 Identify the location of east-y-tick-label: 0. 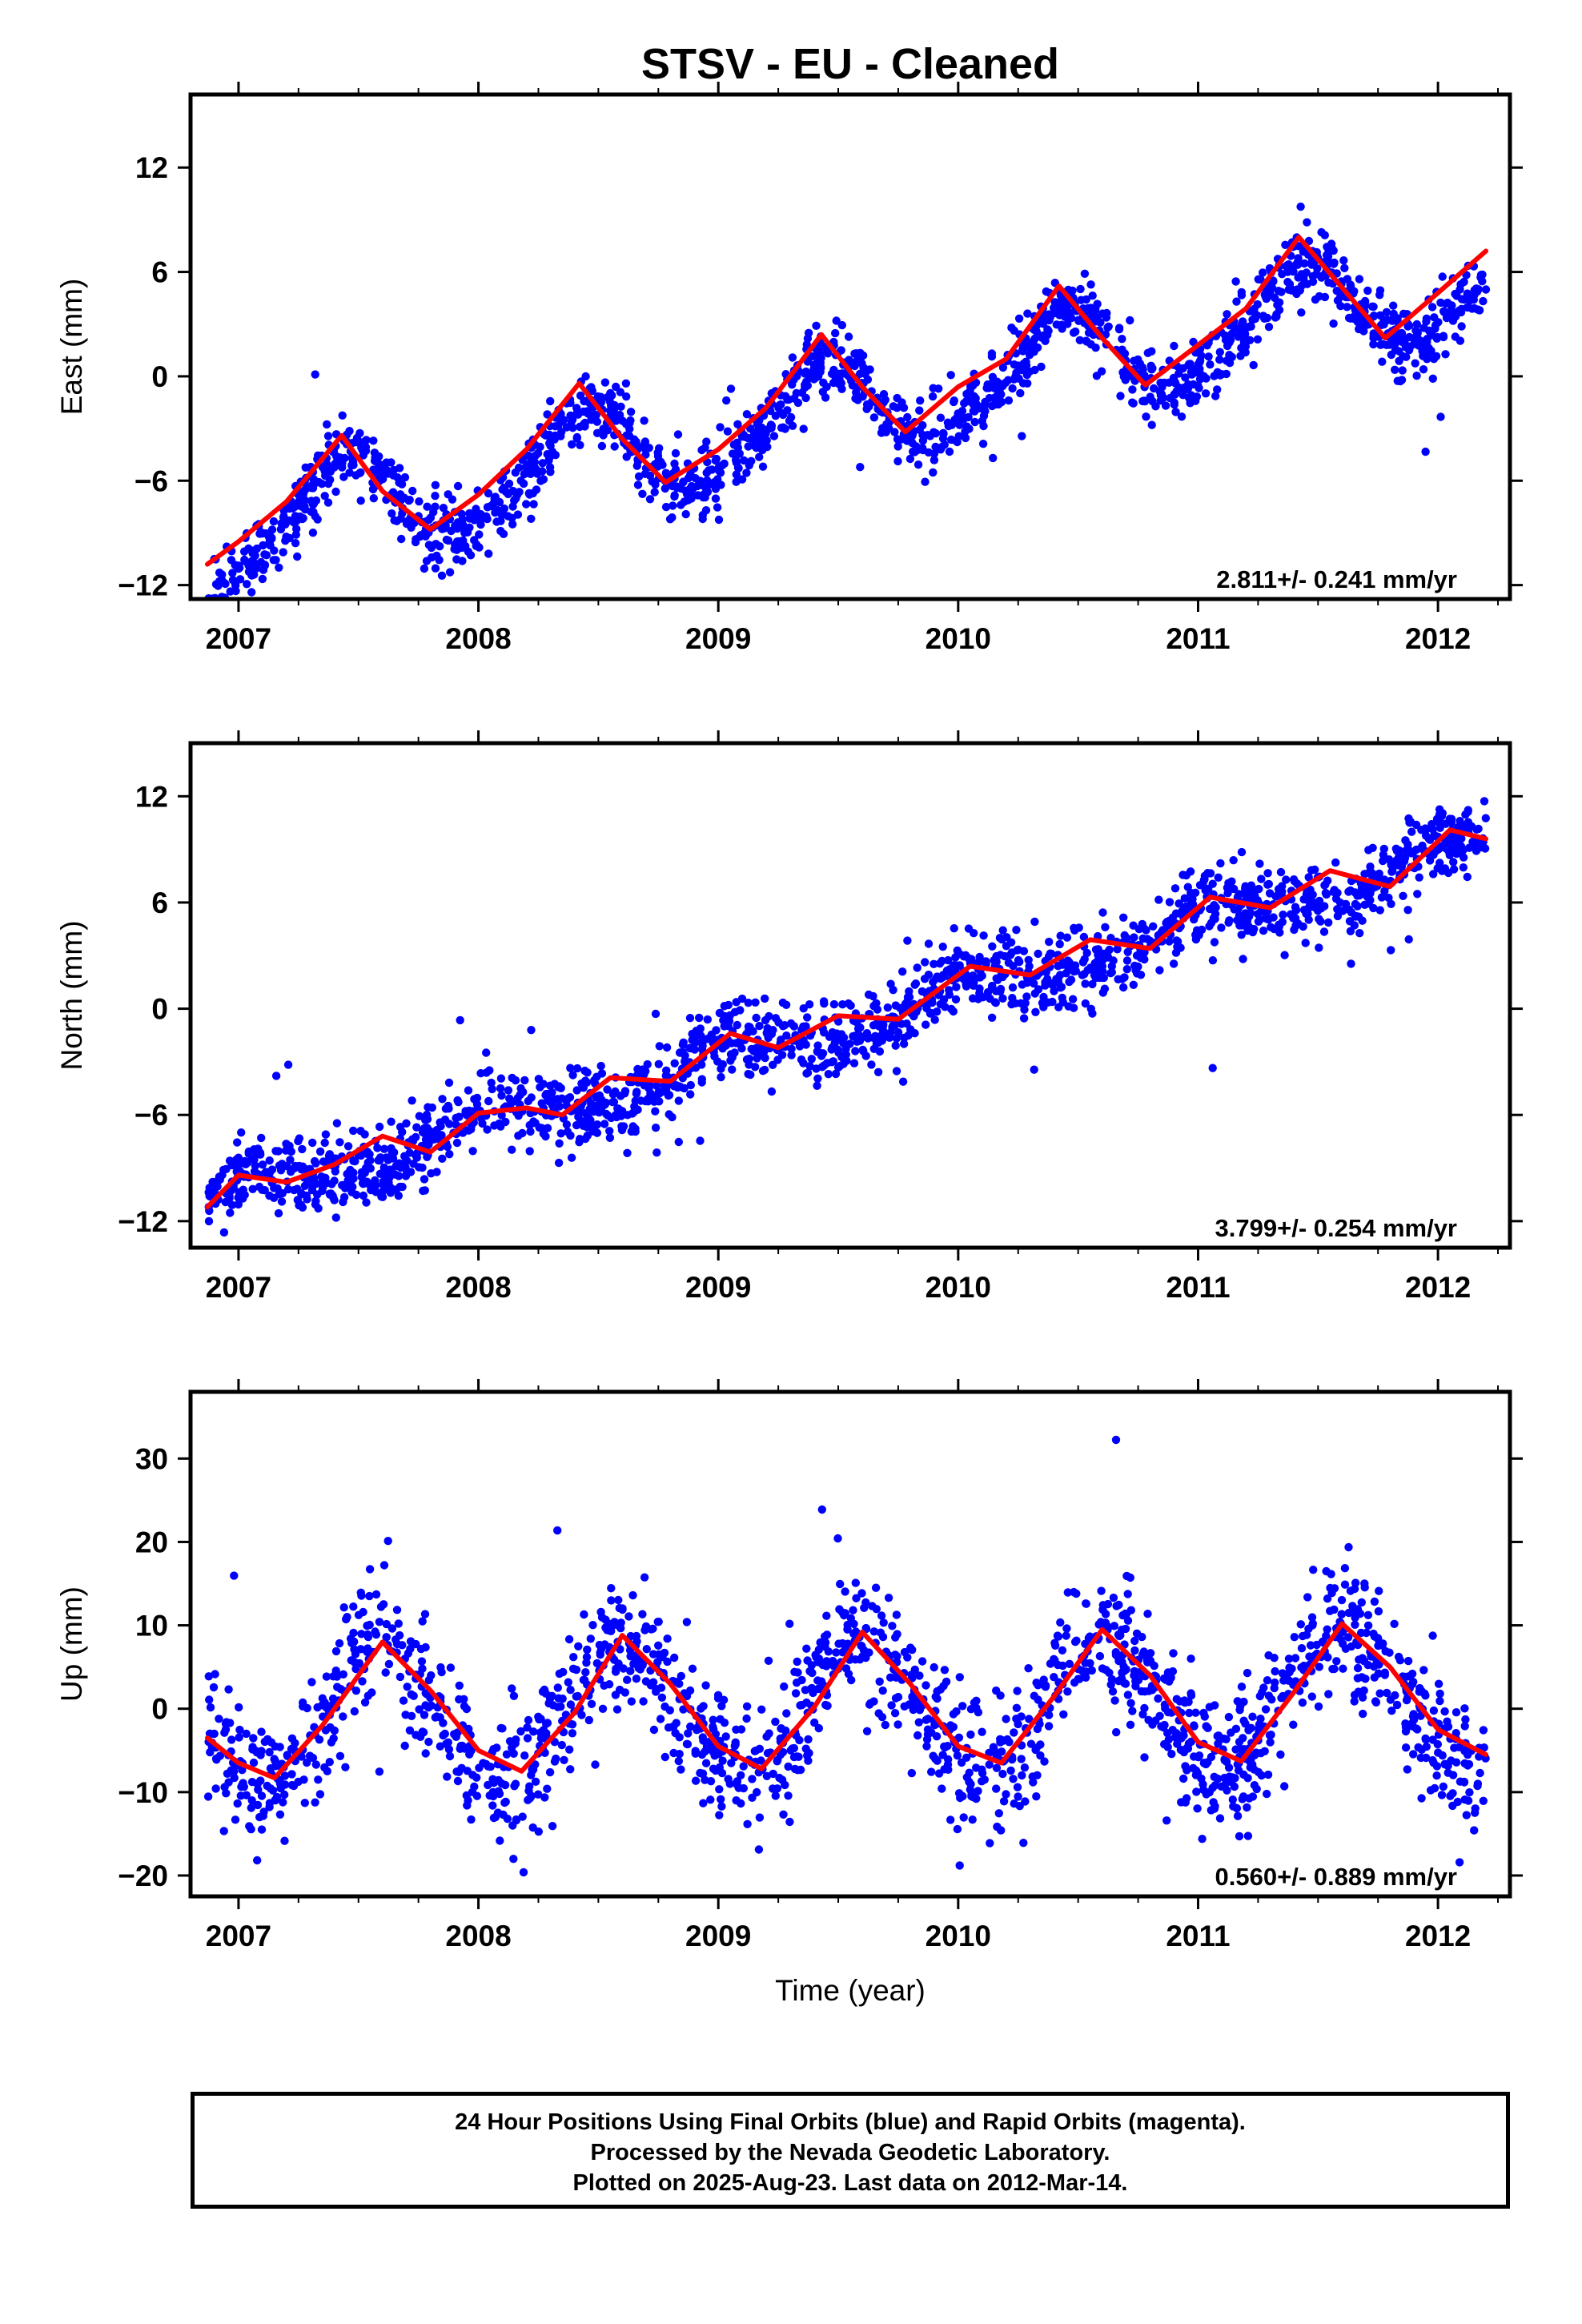
(159, 376).